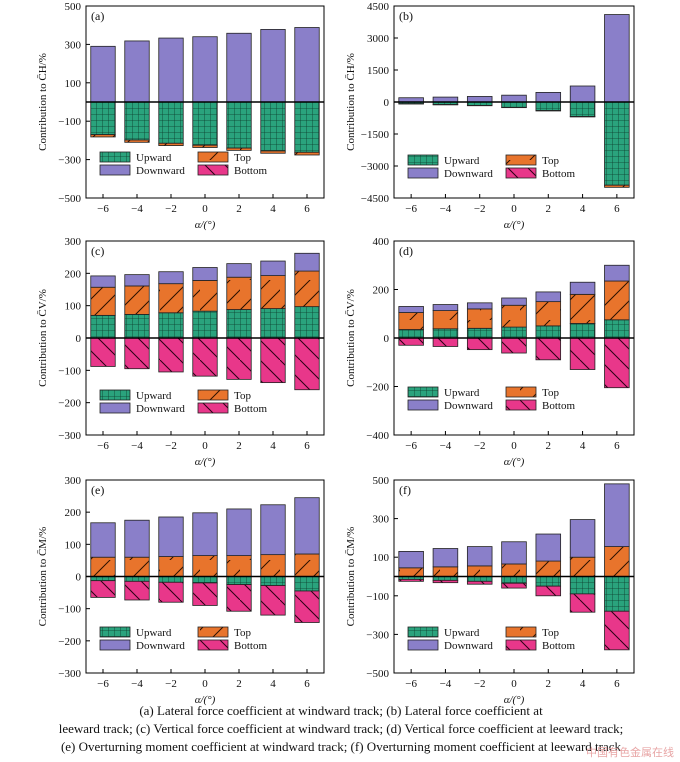  Describe the element at coordinates (79, 578) in the screenshot. I see `y-tick-label: 0` at that location.